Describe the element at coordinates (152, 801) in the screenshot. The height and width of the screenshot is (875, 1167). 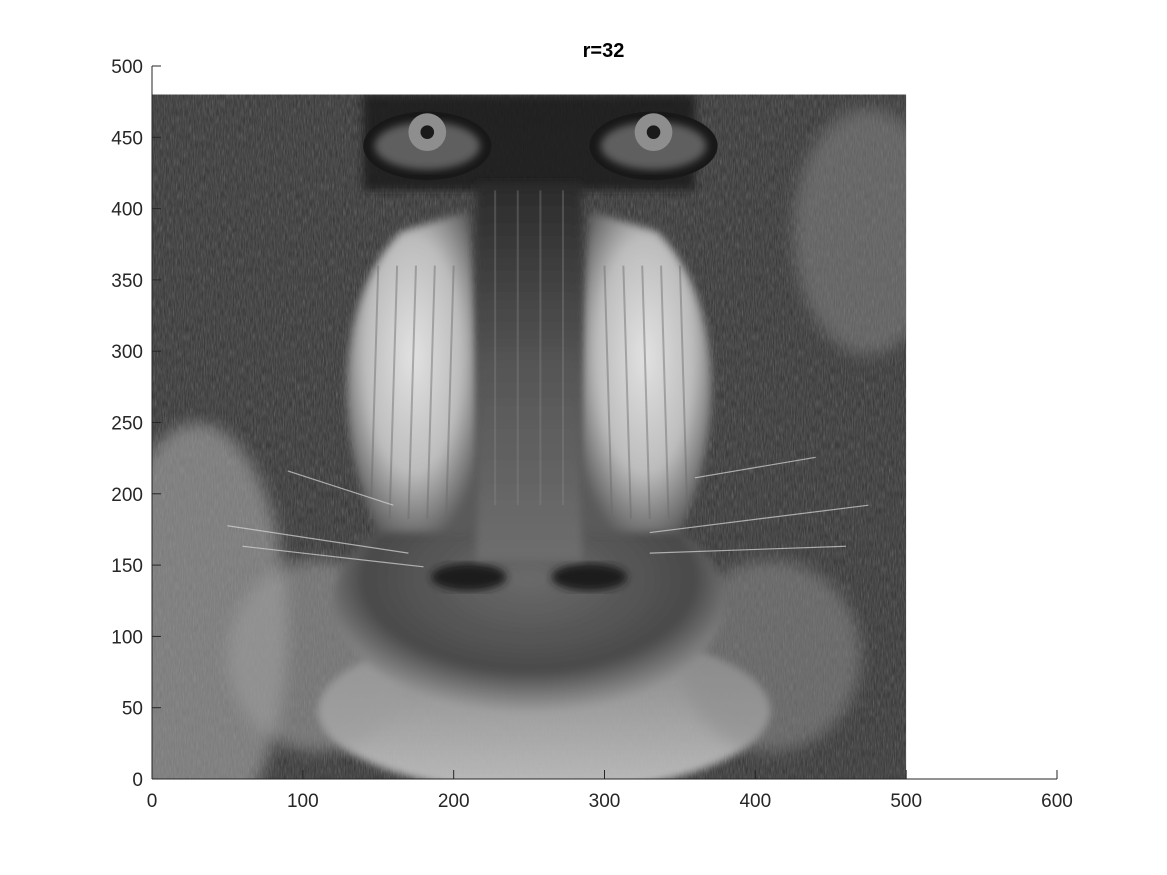
I see `x-tick-label: 0` at that location.